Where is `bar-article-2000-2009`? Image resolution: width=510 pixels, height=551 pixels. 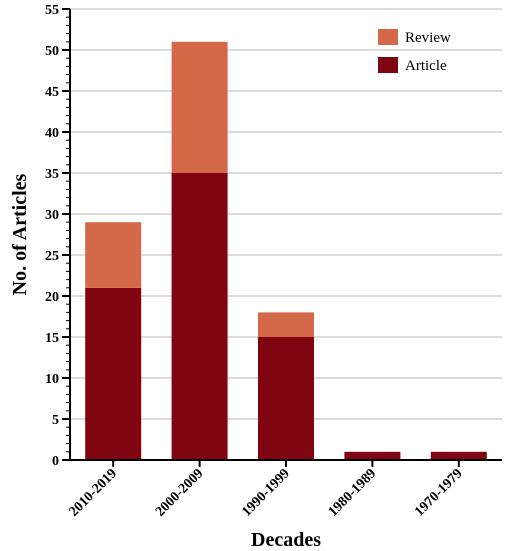
bar-article-2000-2009 is located at coordinates (199, 316).